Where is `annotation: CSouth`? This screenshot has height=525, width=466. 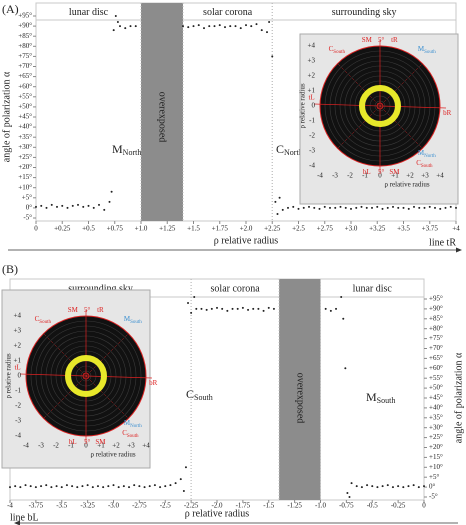 annotation: CSouth is located at coordinates (199, 394).